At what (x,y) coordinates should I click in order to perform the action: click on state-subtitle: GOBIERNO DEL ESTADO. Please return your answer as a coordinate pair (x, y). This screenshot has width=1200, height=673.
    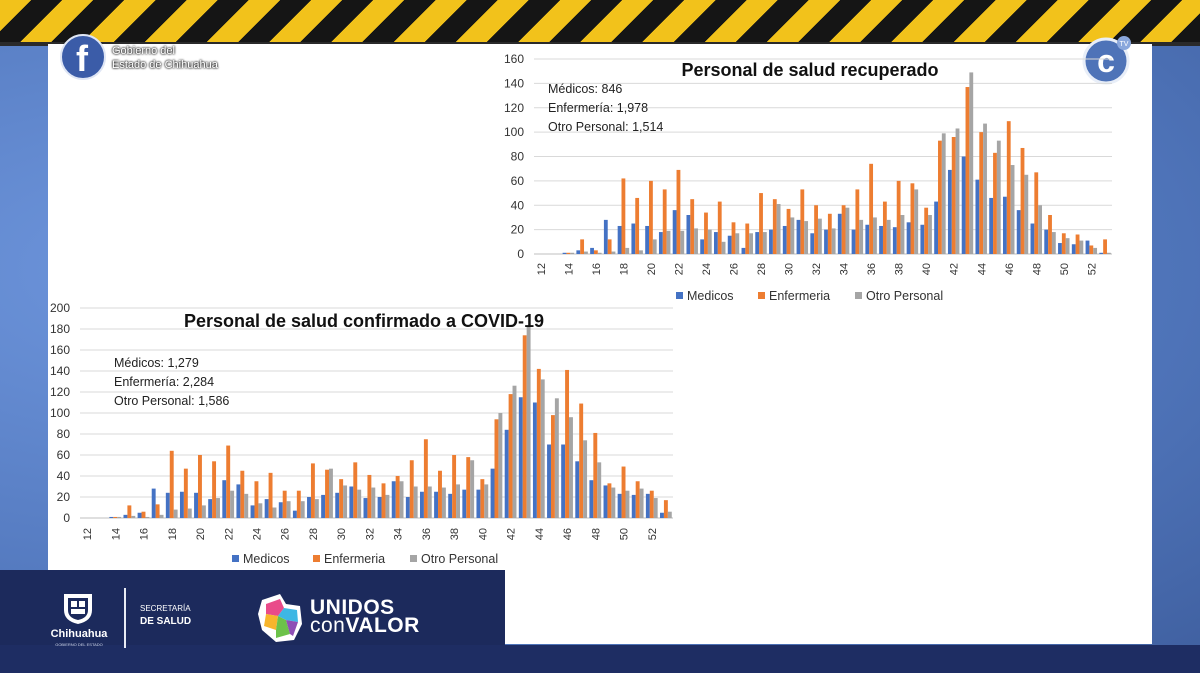
    Looking at the image, I should click on (79, 644).